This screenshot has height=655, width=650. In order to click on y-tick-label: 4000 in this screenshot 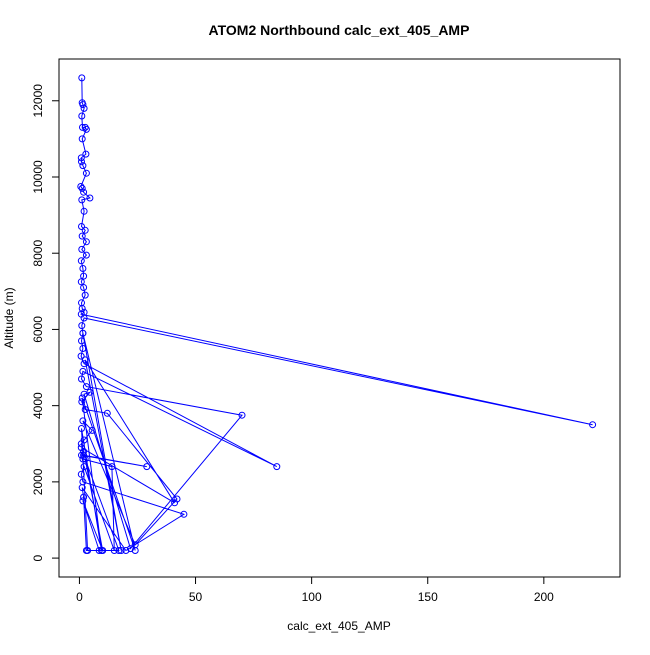, I will do `click(38, 405)`.